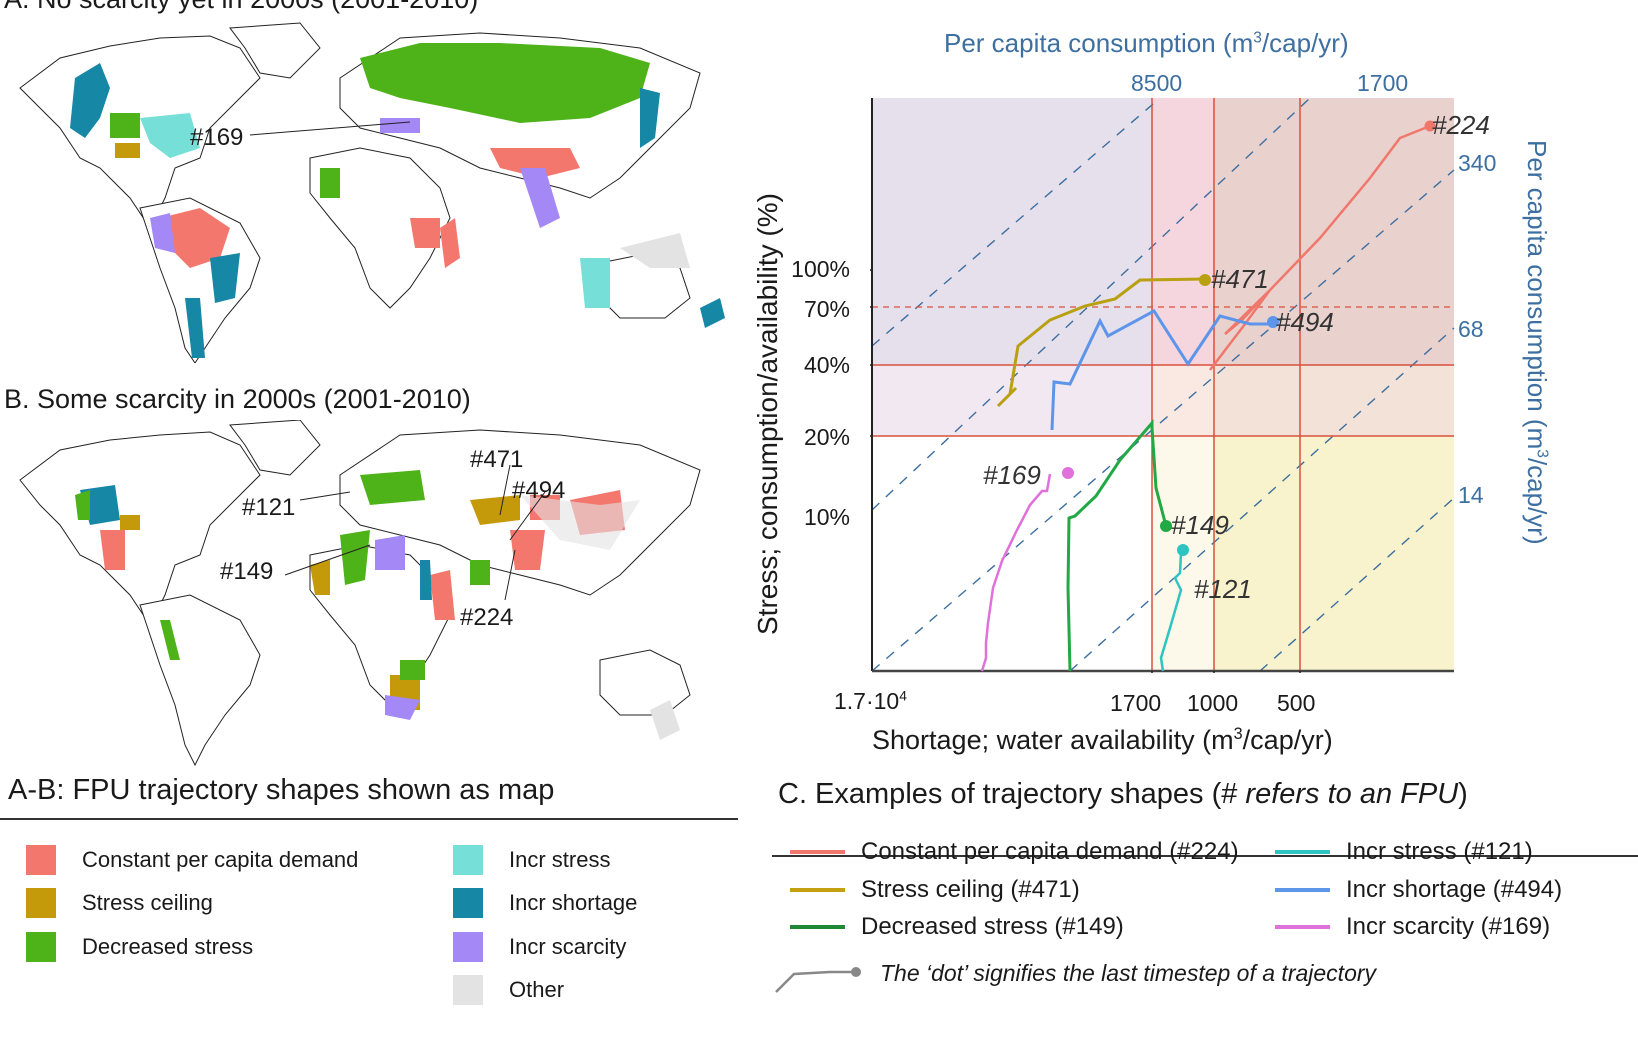 The height and width of the screenshot is (1050, 1638). Describe the element at coordinates (1296, 703) in the screenshot. I see `x-tick-500: 500` at that location.